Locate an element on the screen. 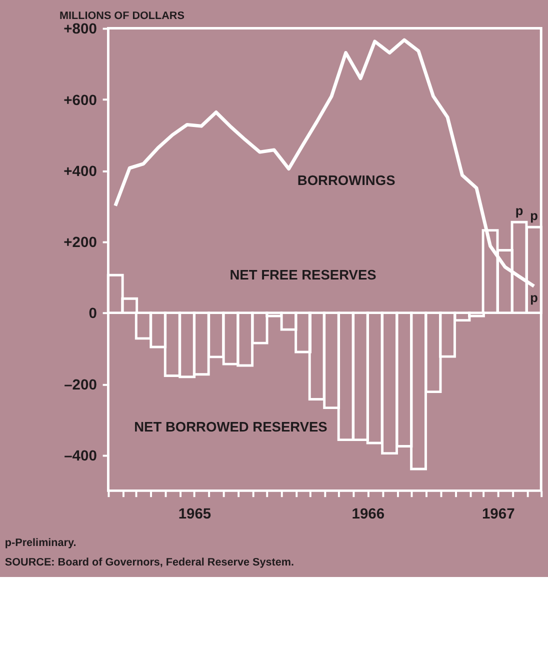  y-tick-label: +800 is located at coordinates (80, 30).